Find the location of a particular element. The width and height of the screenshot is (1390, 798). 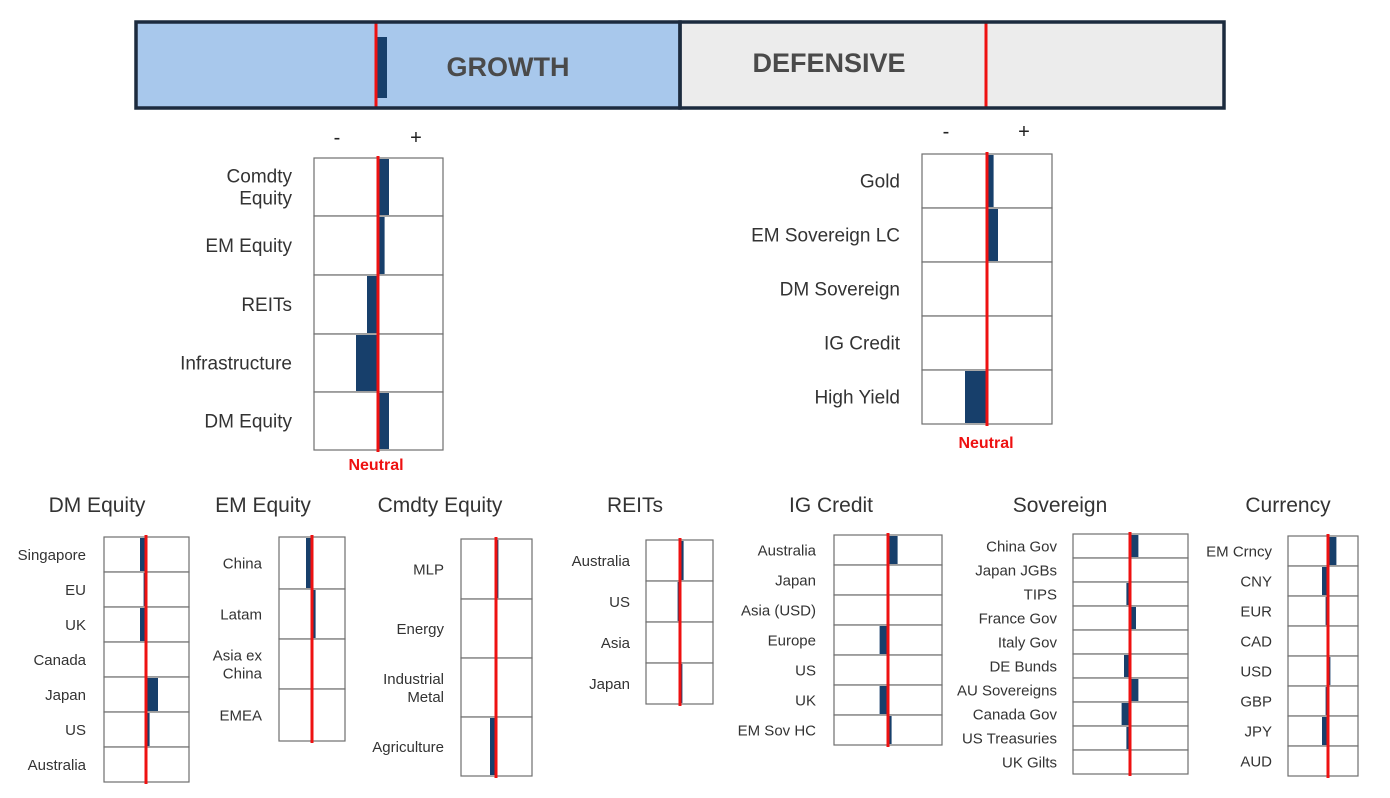

sovereign-title: Sovereign is located at coordinates (1060, 505).